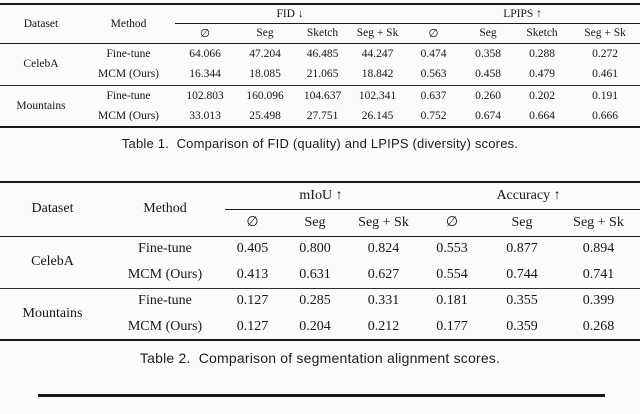  Describe the element at coordinates (598, 274) in the screenshot. I see `table-cell: 0.741` at that location.